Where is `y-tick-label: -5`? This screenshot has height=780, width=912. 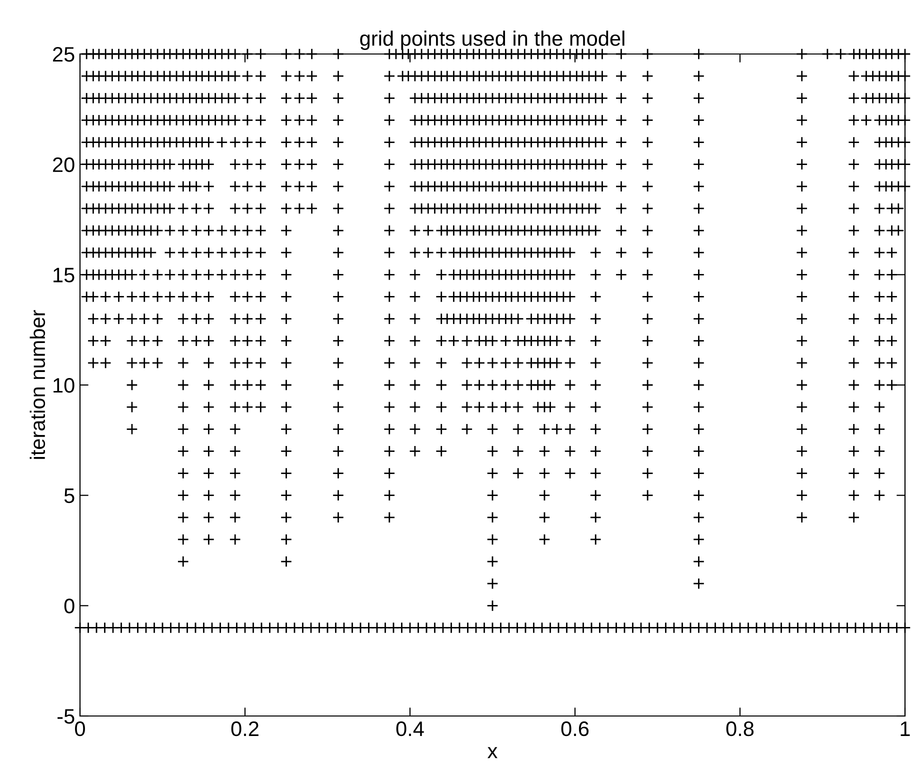 y-tick-label: -5 is located at coordinates (66, 716).